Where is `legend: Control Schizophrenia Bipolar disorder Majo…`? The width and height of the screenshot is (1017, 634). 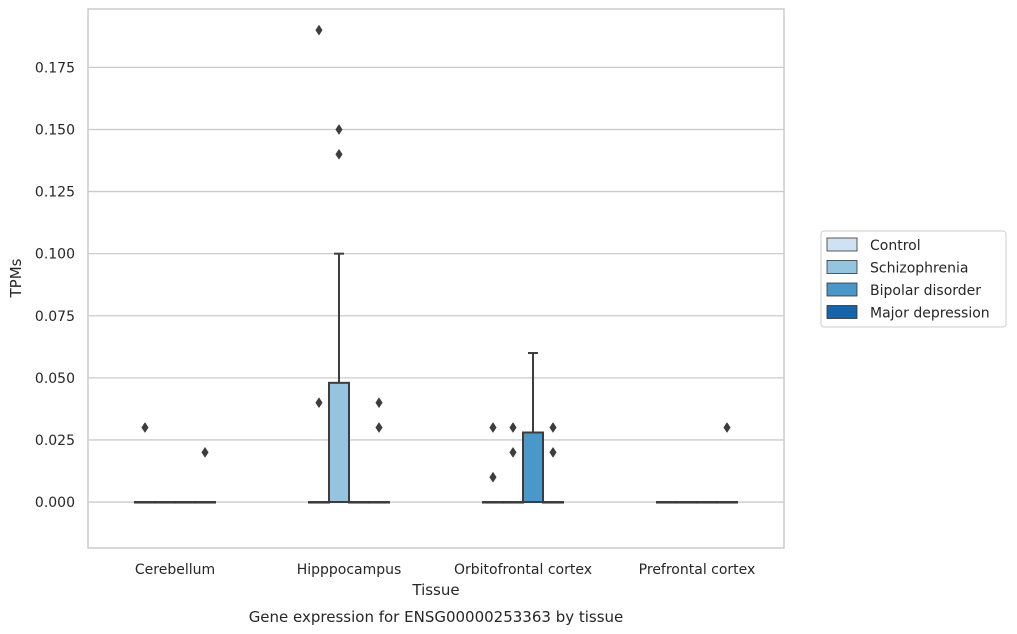 legend: Control Schizophrenia Bipolar disorder Majo… is located at coordinates (913, 279).